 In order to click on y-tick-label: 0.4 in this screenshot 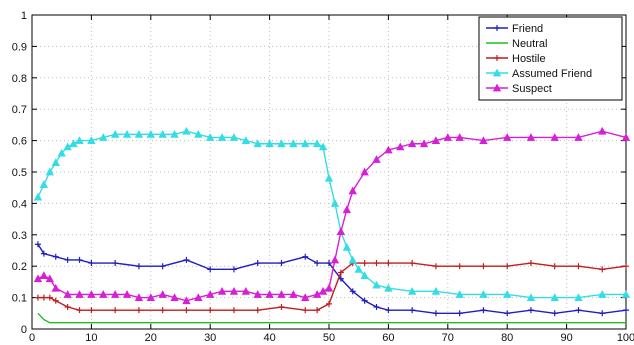, I will do `click(19, 204)`.